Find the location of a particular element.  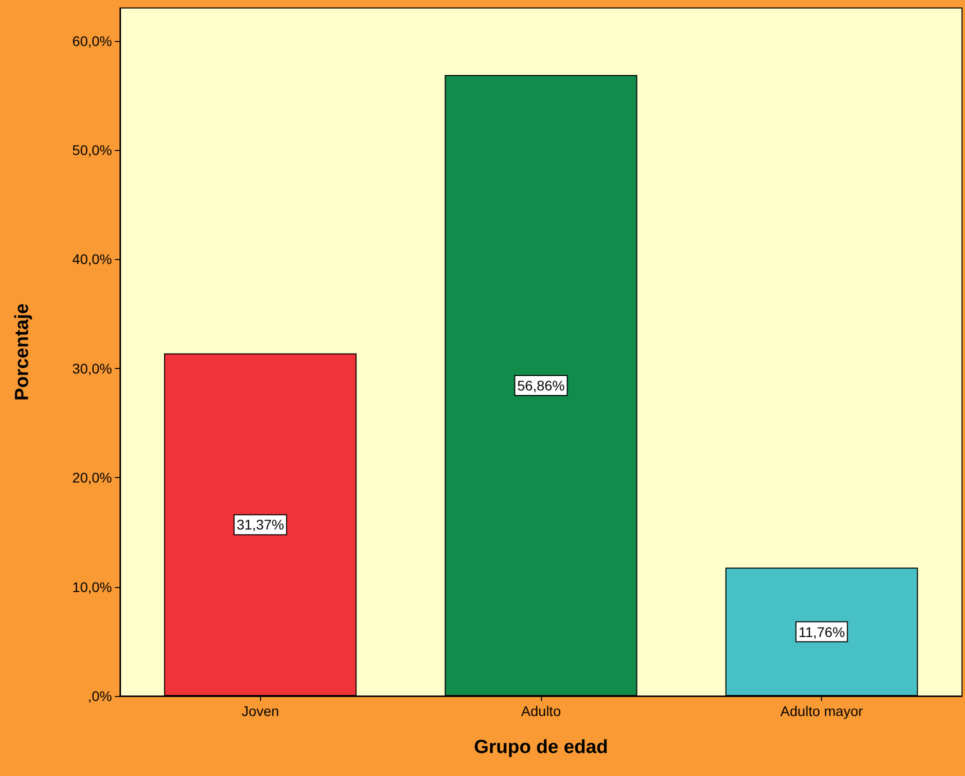

x-tick-label: Adulto mayor is located at coordinates (822, 711).